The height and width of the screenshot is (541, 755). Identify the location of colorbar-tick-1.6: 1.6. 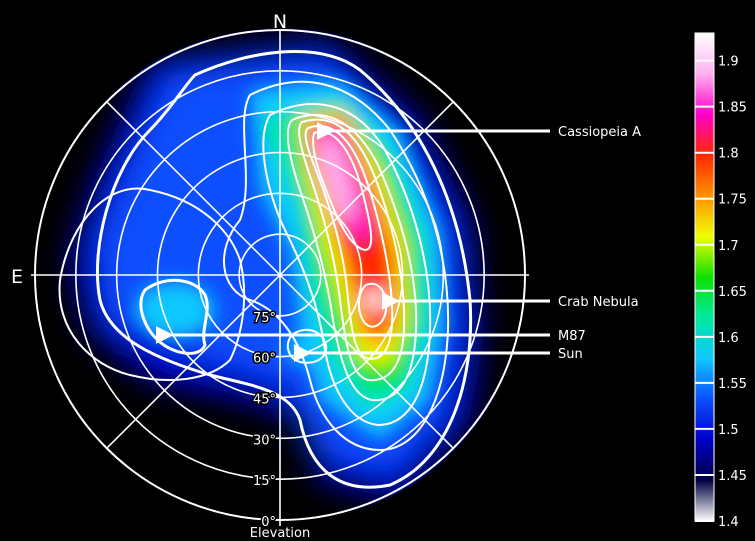
(728, 338).